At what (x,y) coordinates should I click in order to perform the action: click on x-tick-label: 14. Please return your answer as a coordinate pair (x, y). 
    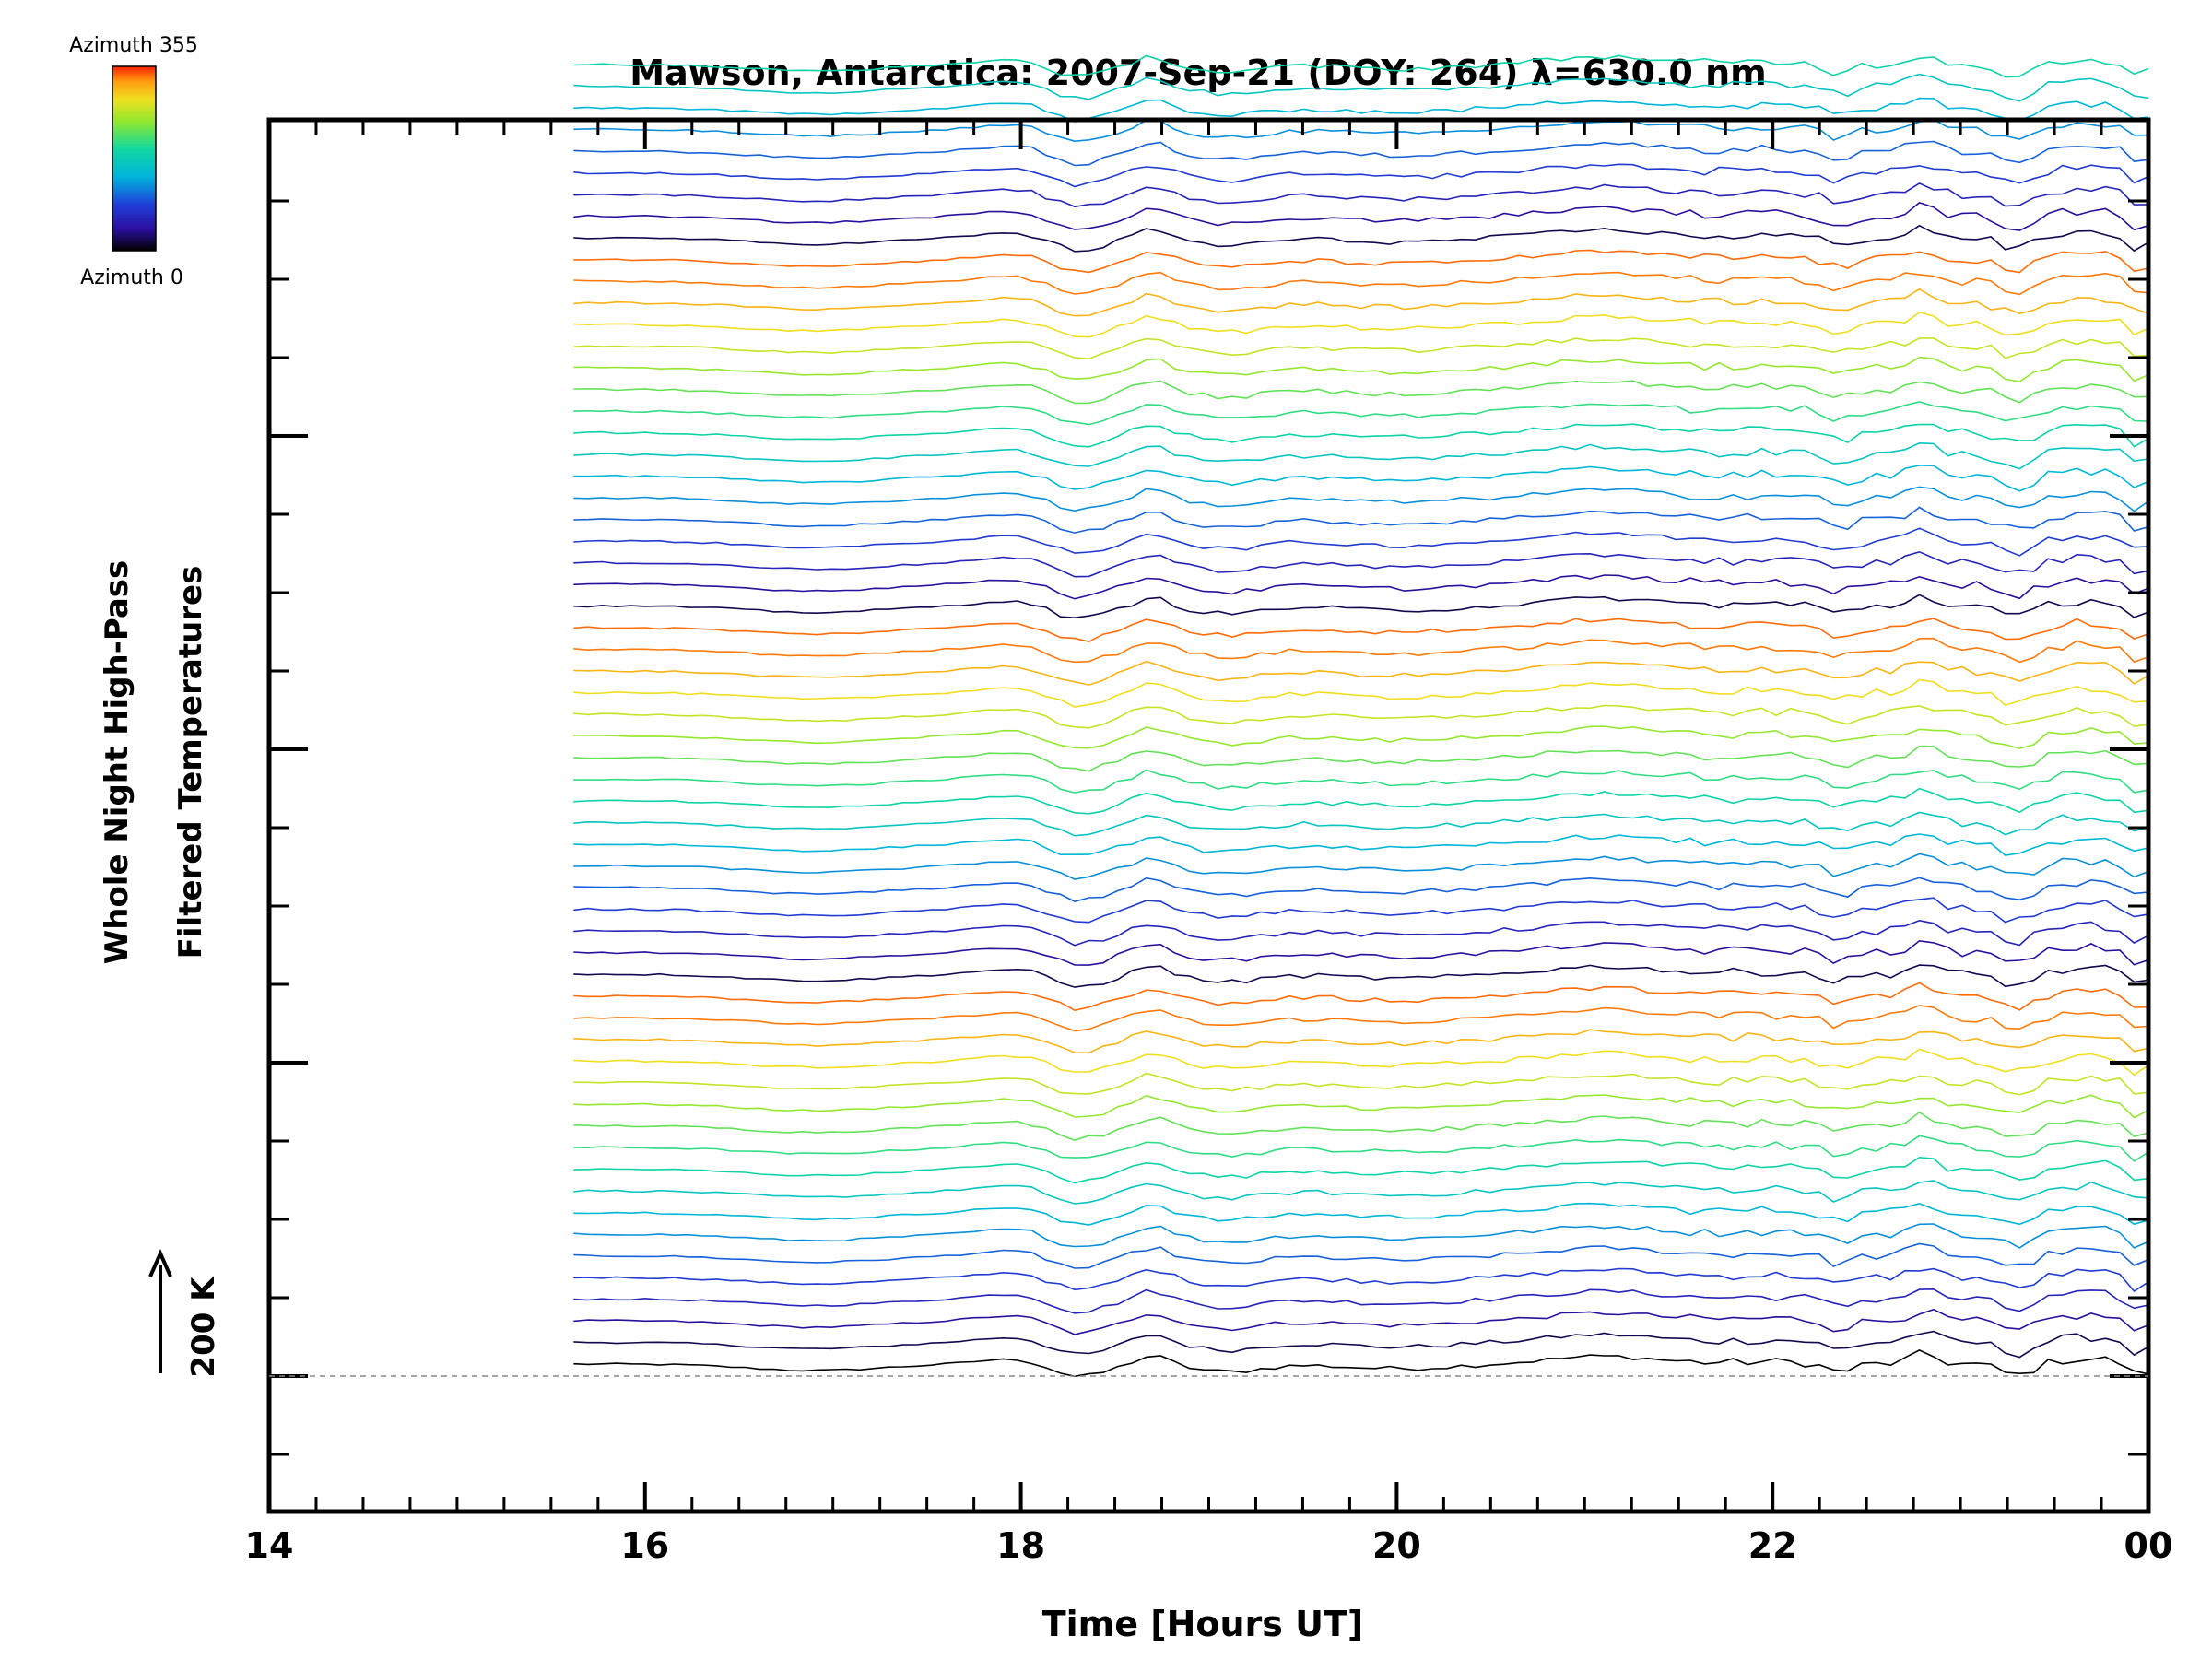
    Looking at the image, I should click on (269, 1545).